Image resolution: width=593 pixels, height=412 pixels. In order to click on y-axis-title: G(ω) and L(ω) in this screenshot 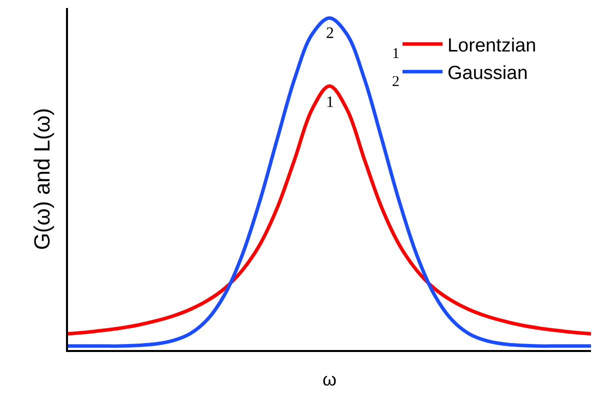, I will do `click(42, 179)`.